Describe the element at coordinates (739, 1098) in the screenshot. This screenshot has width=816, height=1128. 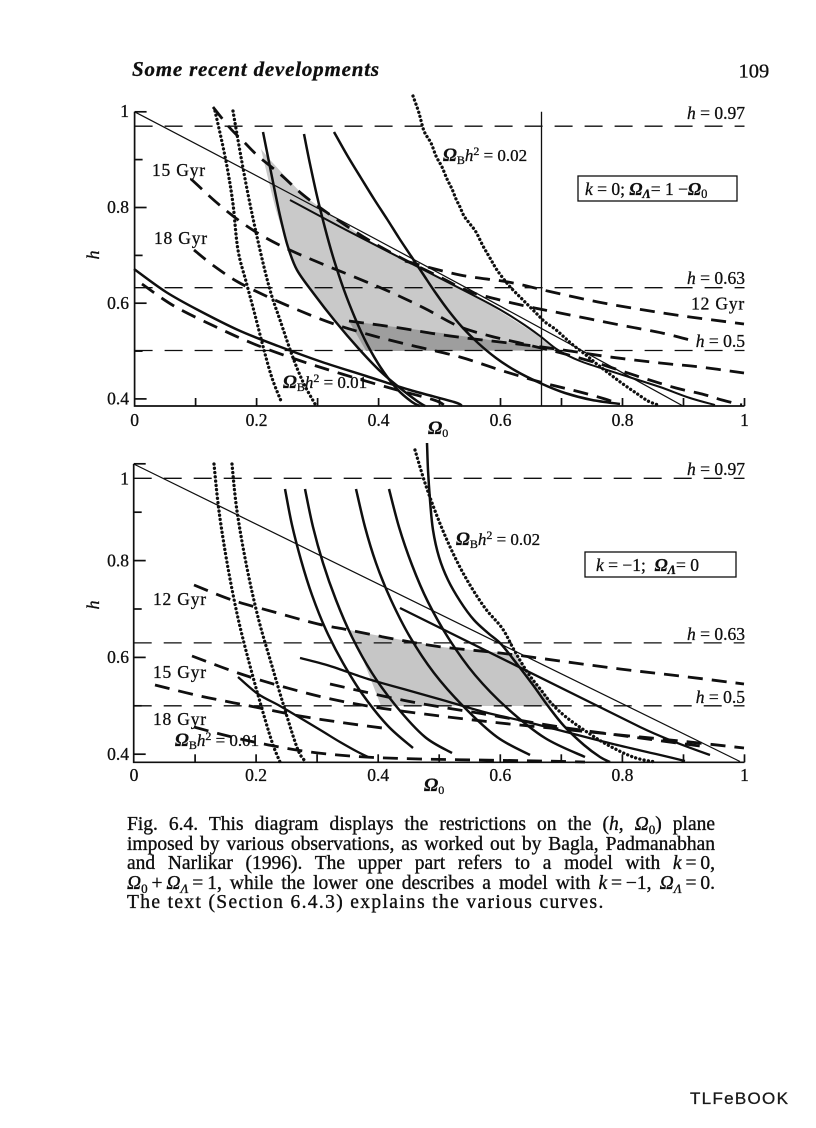
I see `svg-text: TLFeBOOK` at that location.